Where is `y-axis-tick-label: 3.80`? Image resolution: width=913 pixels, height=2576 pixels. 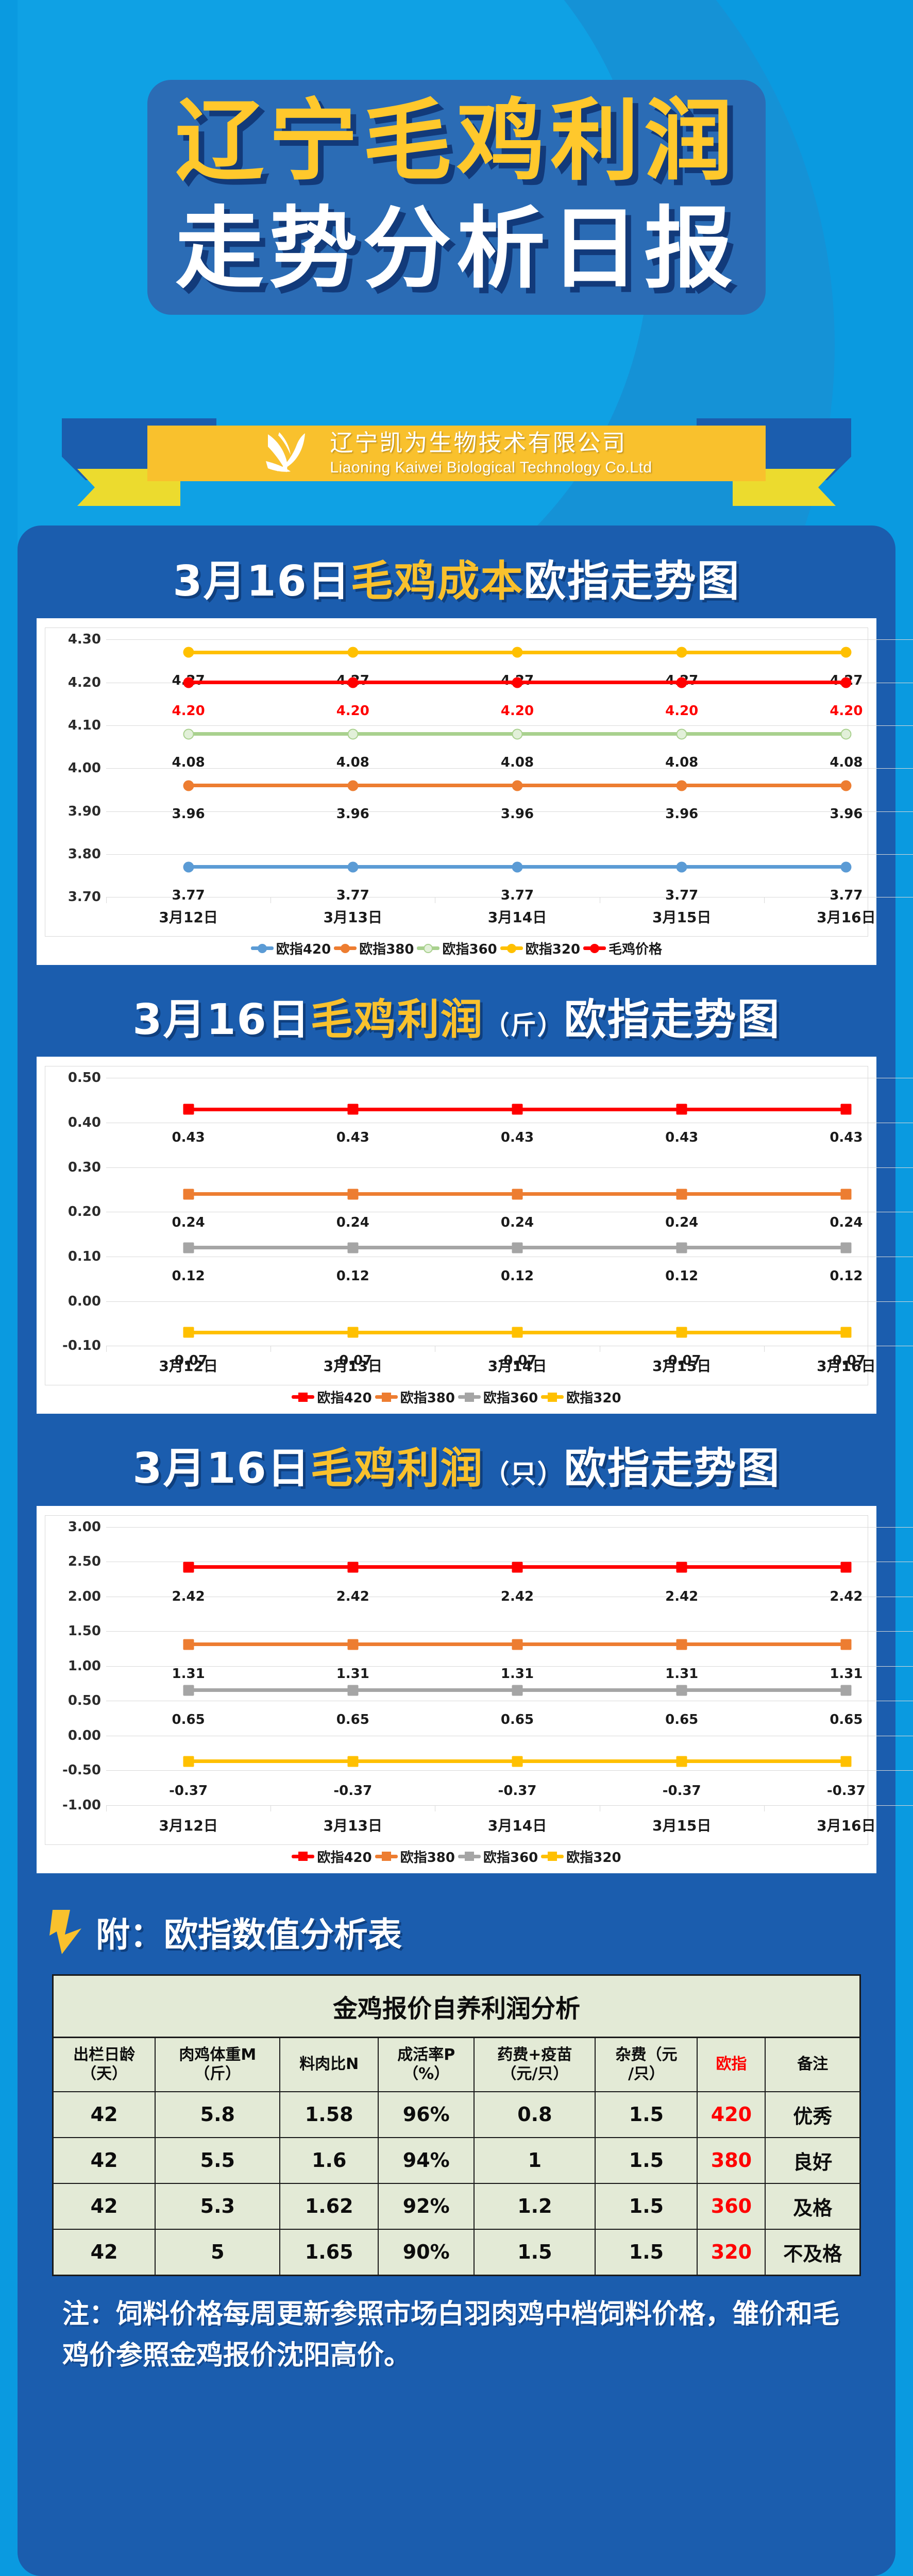
y-axis-tick-label: 3.80 is located at coordinates (84, 854).